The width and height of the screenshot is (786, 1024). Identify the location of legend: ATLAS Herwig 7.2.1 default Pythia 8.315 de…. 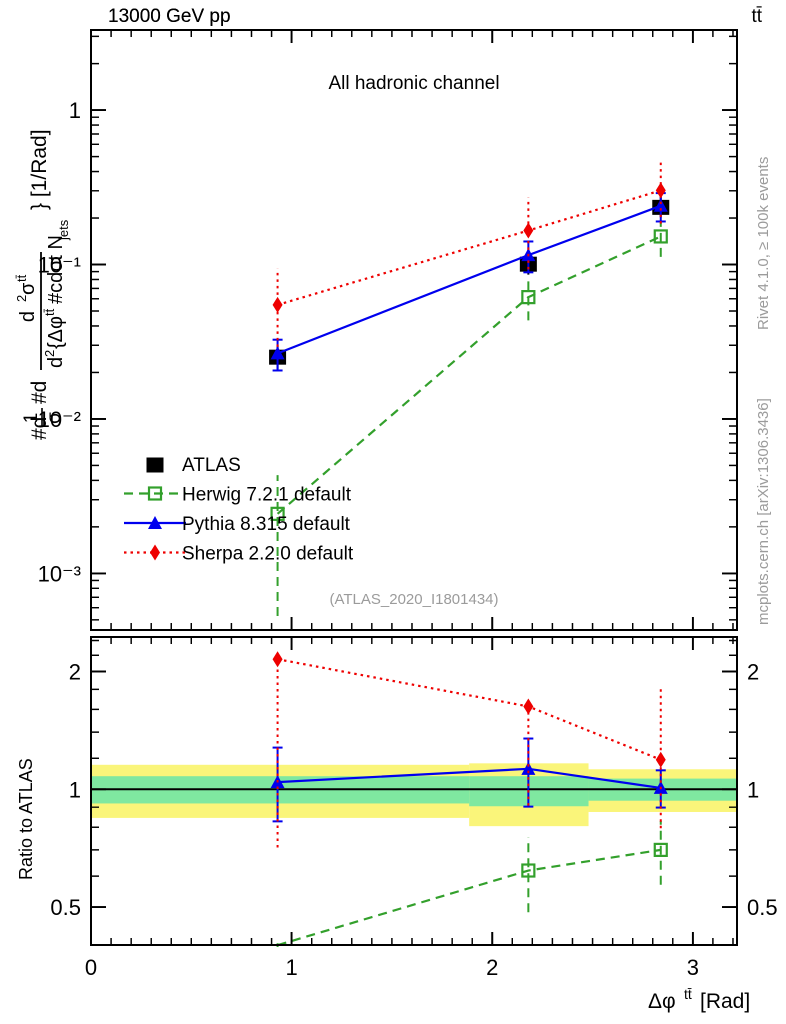
(239, 510).